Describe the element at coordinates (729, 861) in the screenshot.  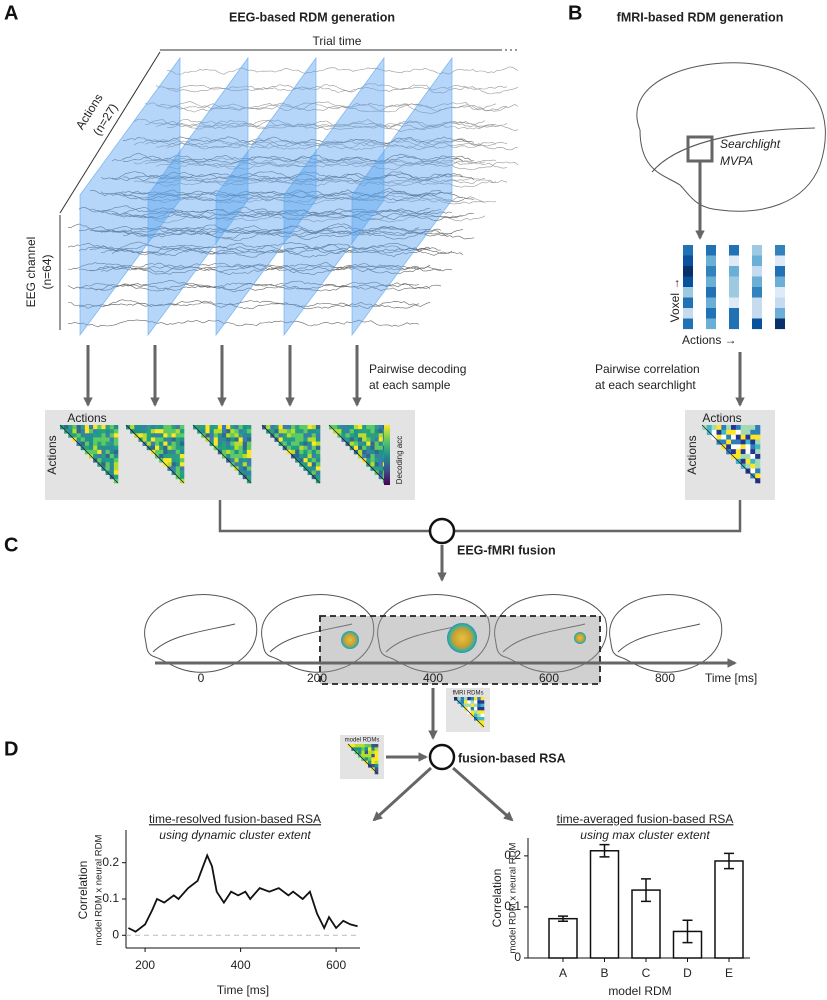
I see `error-bar` at that location.